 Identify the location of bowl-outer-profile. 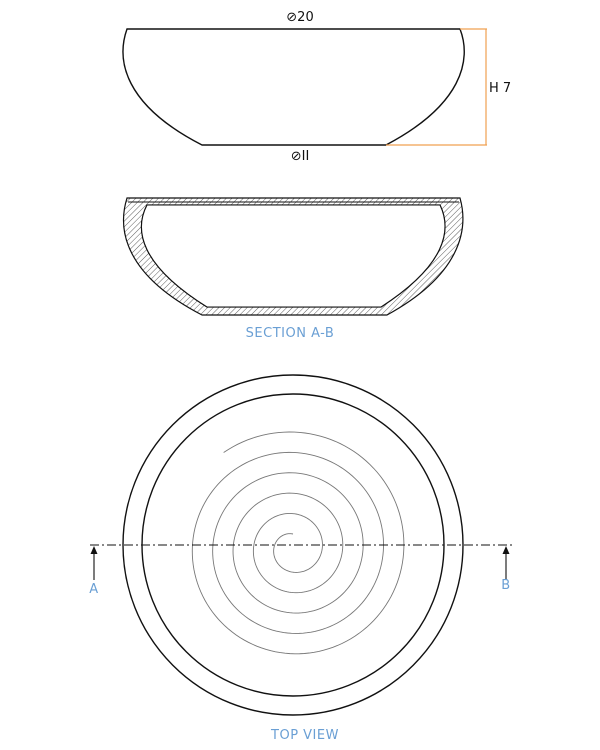
(293, 87).